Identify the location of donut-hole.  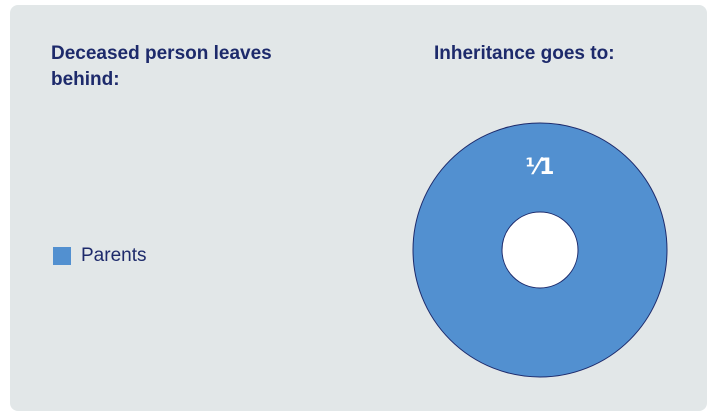
(540, 250).